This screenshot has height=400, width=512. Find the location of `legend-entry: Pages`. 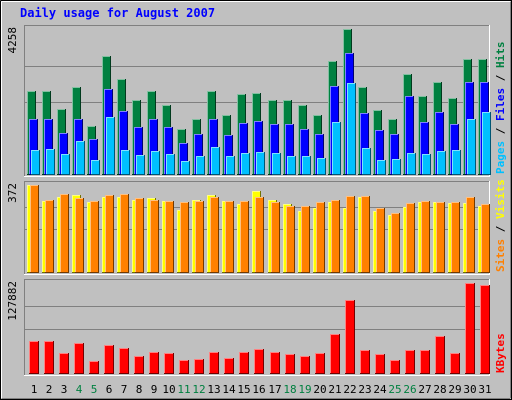

legend-entry: Pages is located at coordinates (500, 157).